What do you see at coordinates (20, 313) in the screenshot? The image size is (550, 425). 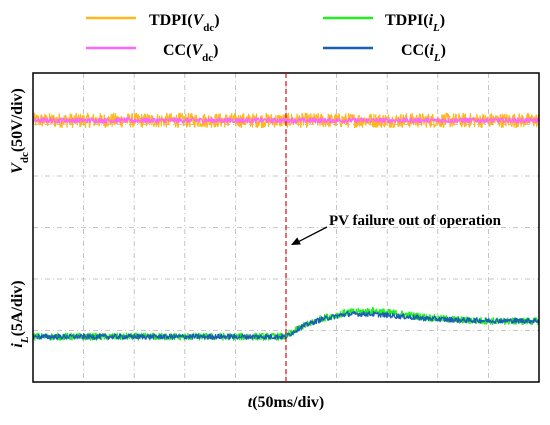 I see `y-axis-label-bottom: iL(5A/div)` at bounding box center [20, 313].